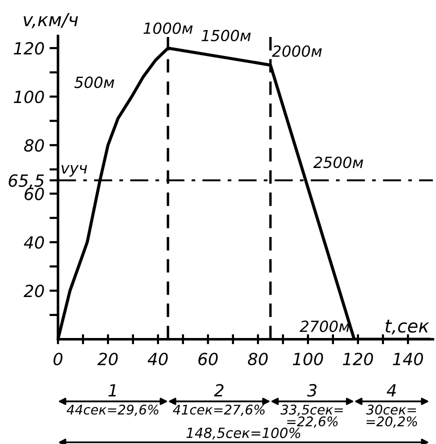 The width and height of the screenshot is (436, 444). Describe the element at coordinates (325, 326) in the screenshot. I see `annotation: 2700м` at that location.